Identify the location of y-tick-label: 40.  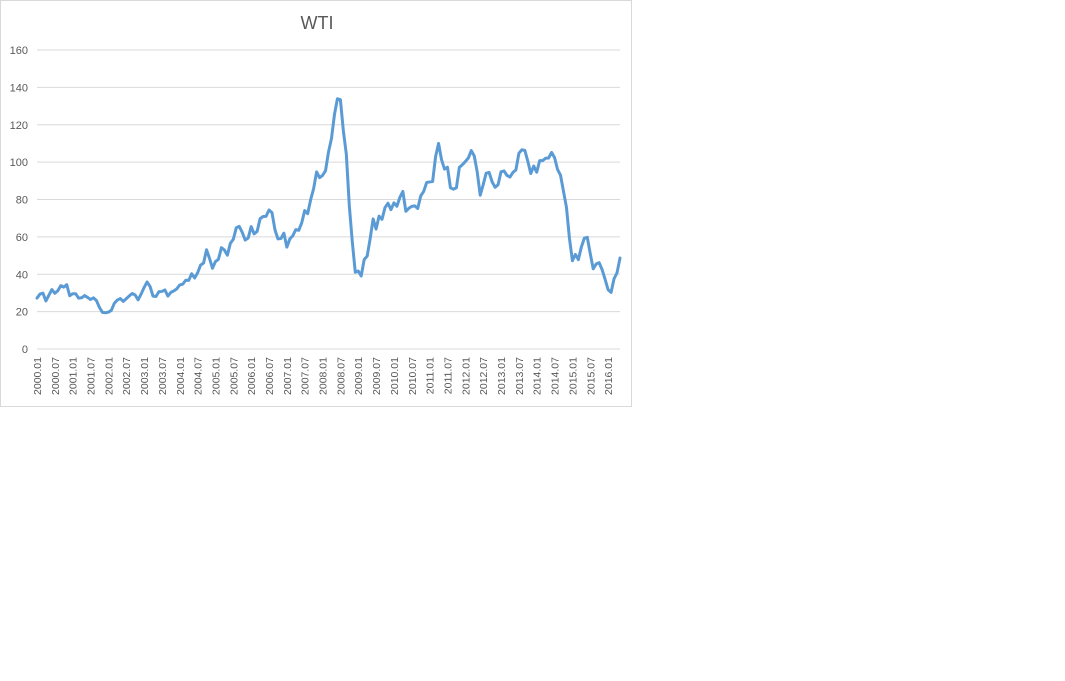
(22, 275).